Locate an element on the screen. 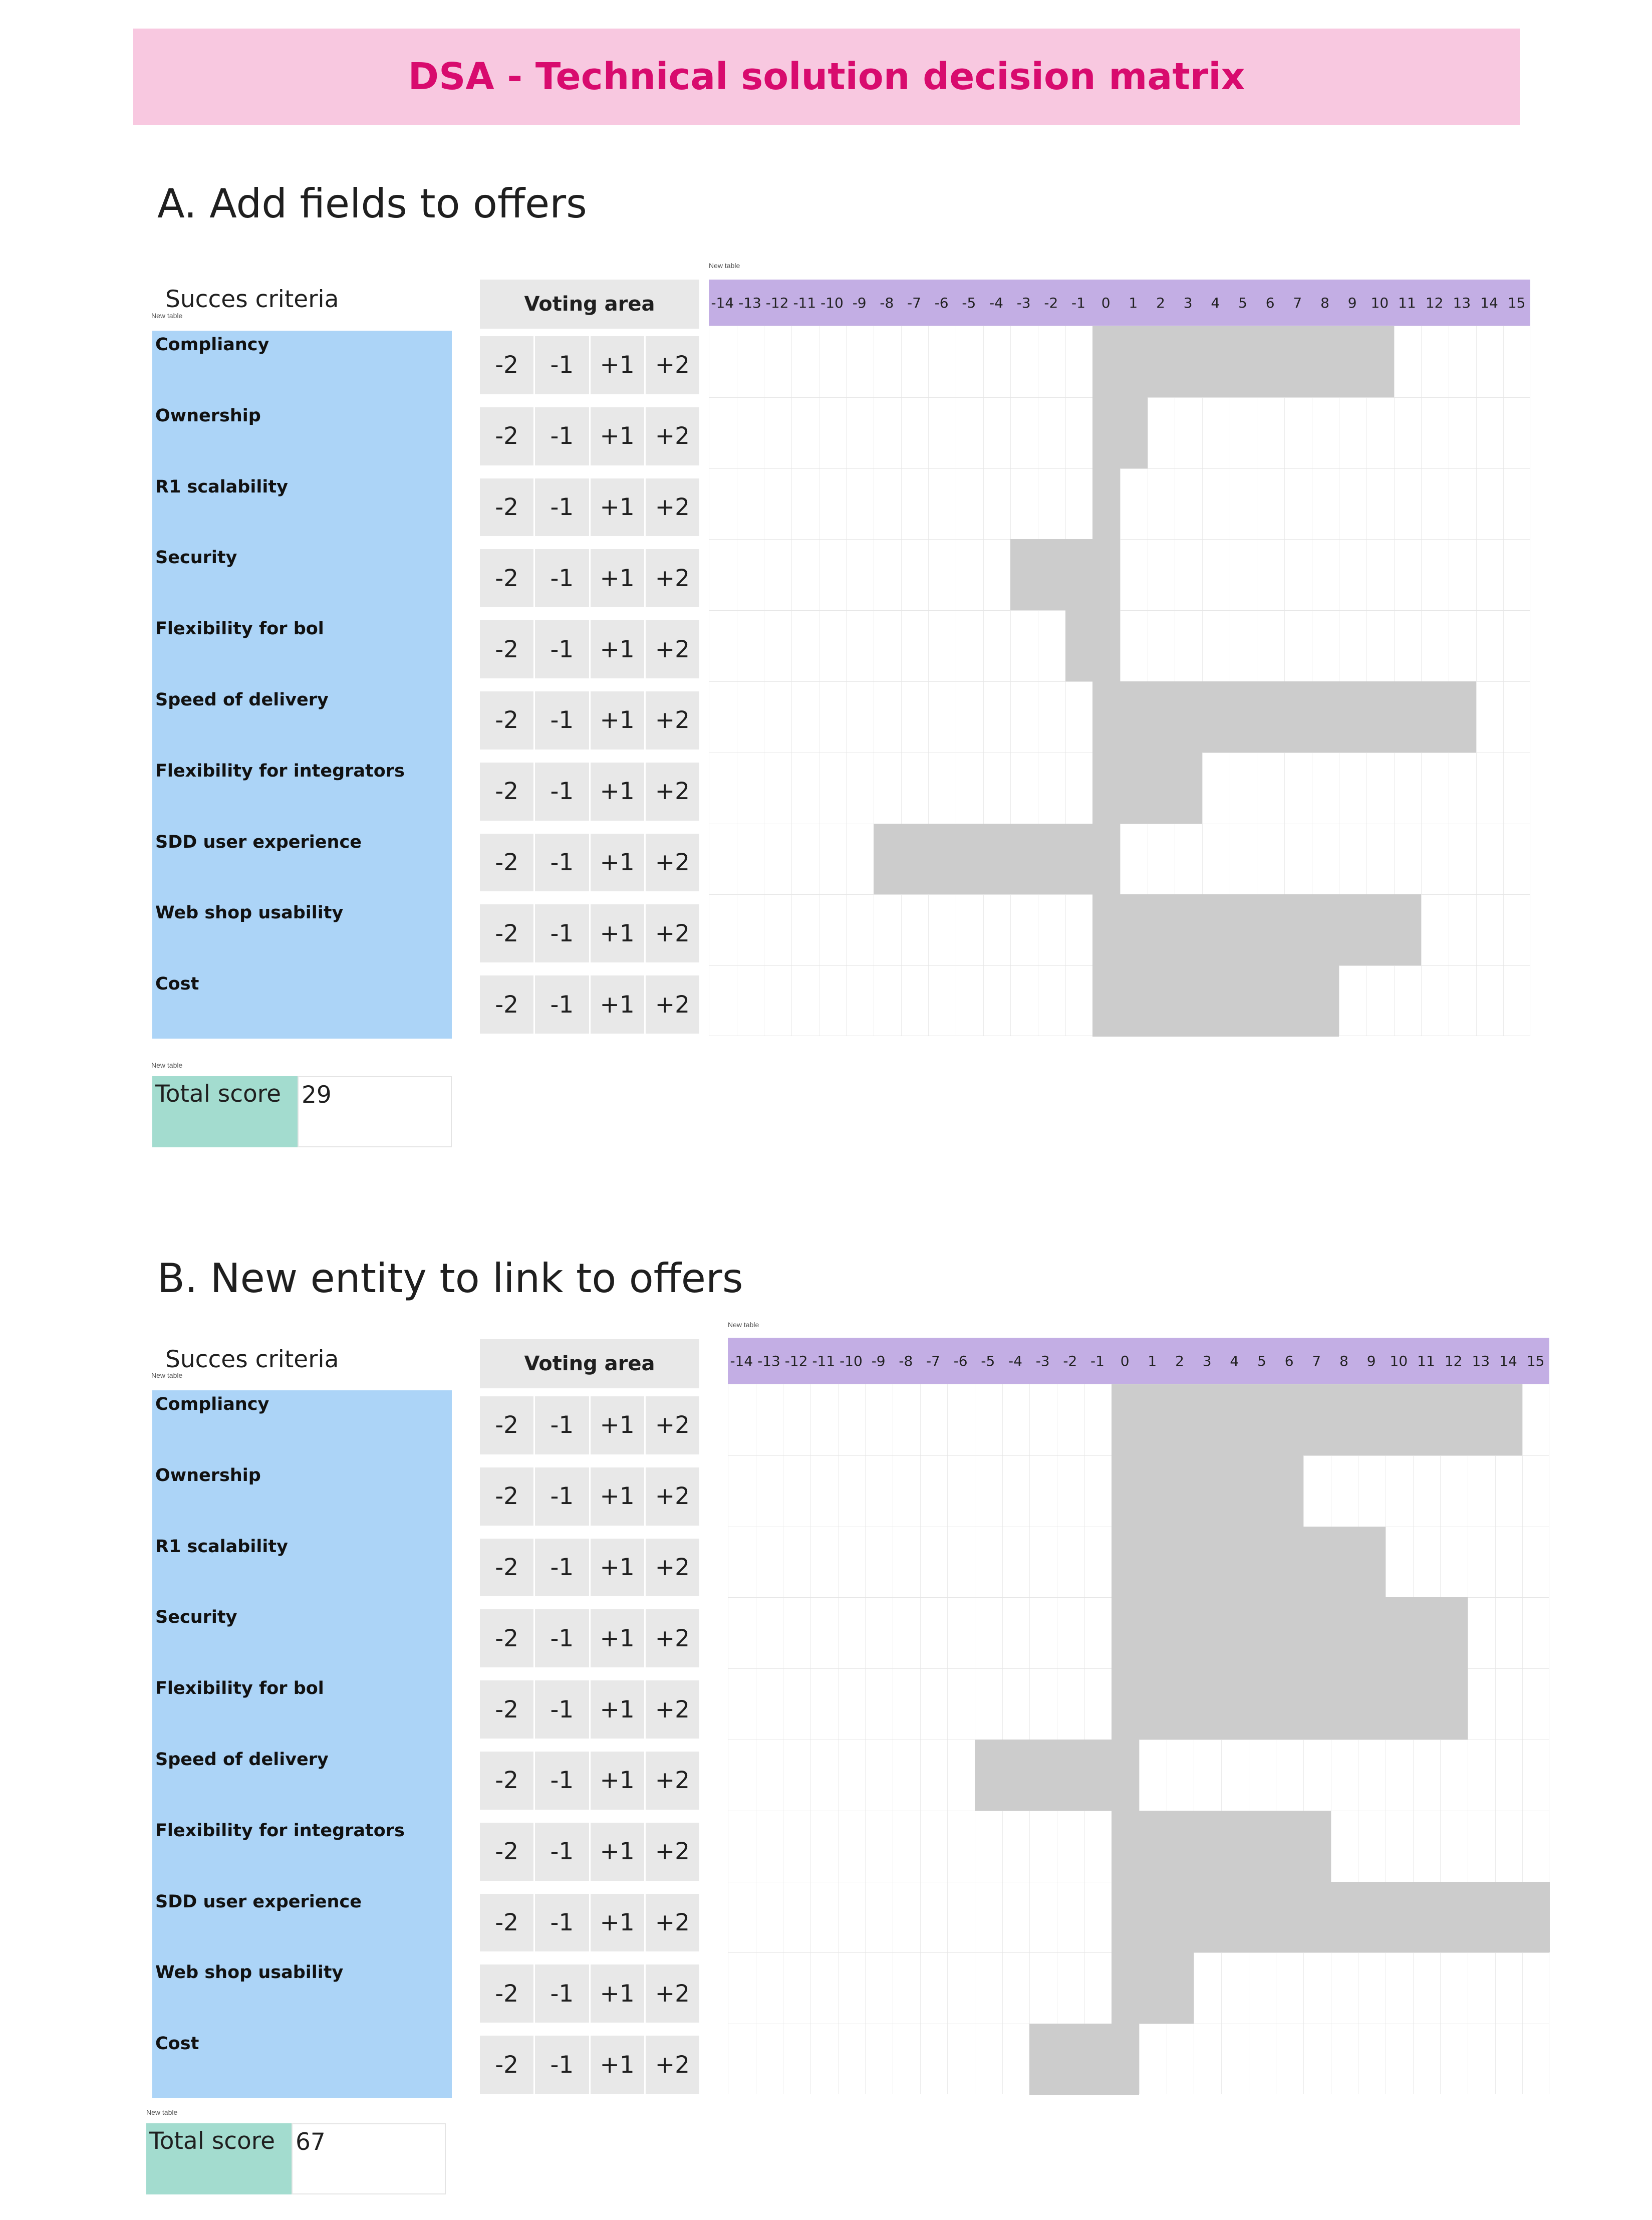  grid-line is located at coordinates (1284, 681).